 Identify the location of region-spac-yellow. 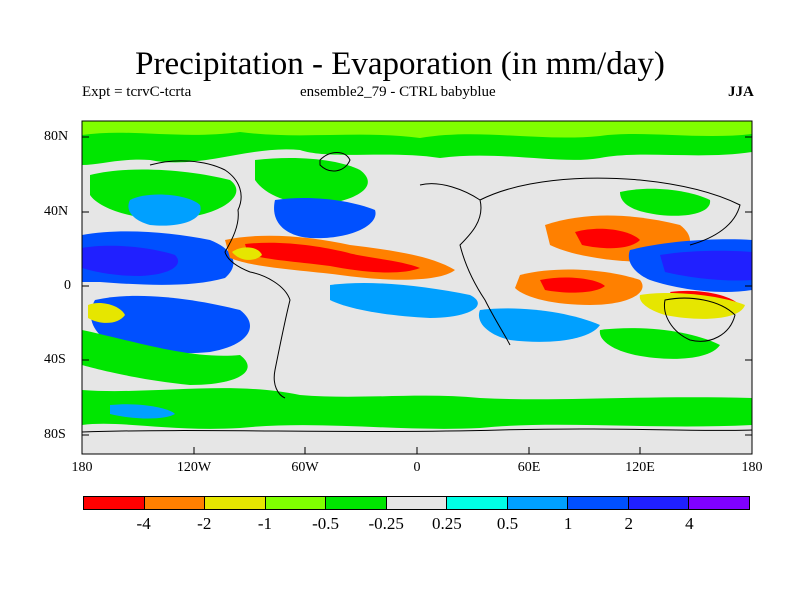
(106, 313).